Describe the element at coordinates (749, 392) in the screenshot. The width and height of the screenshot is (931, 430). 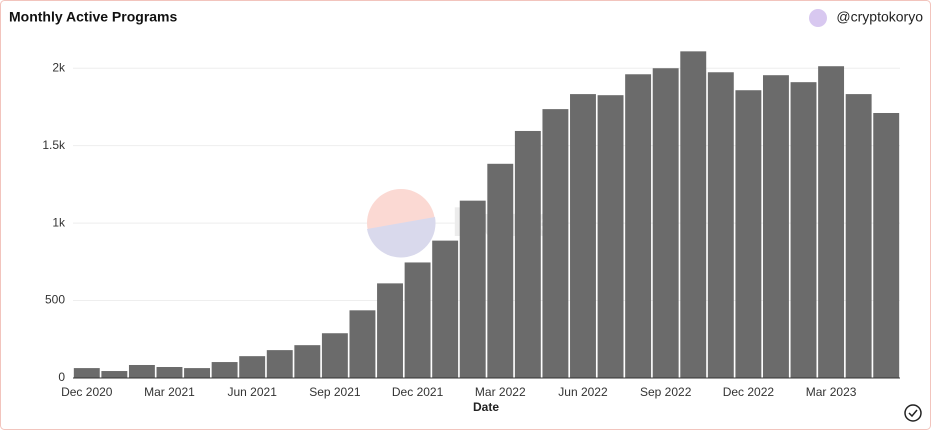
I see `x-tick-label: Dec 2022` at that location.